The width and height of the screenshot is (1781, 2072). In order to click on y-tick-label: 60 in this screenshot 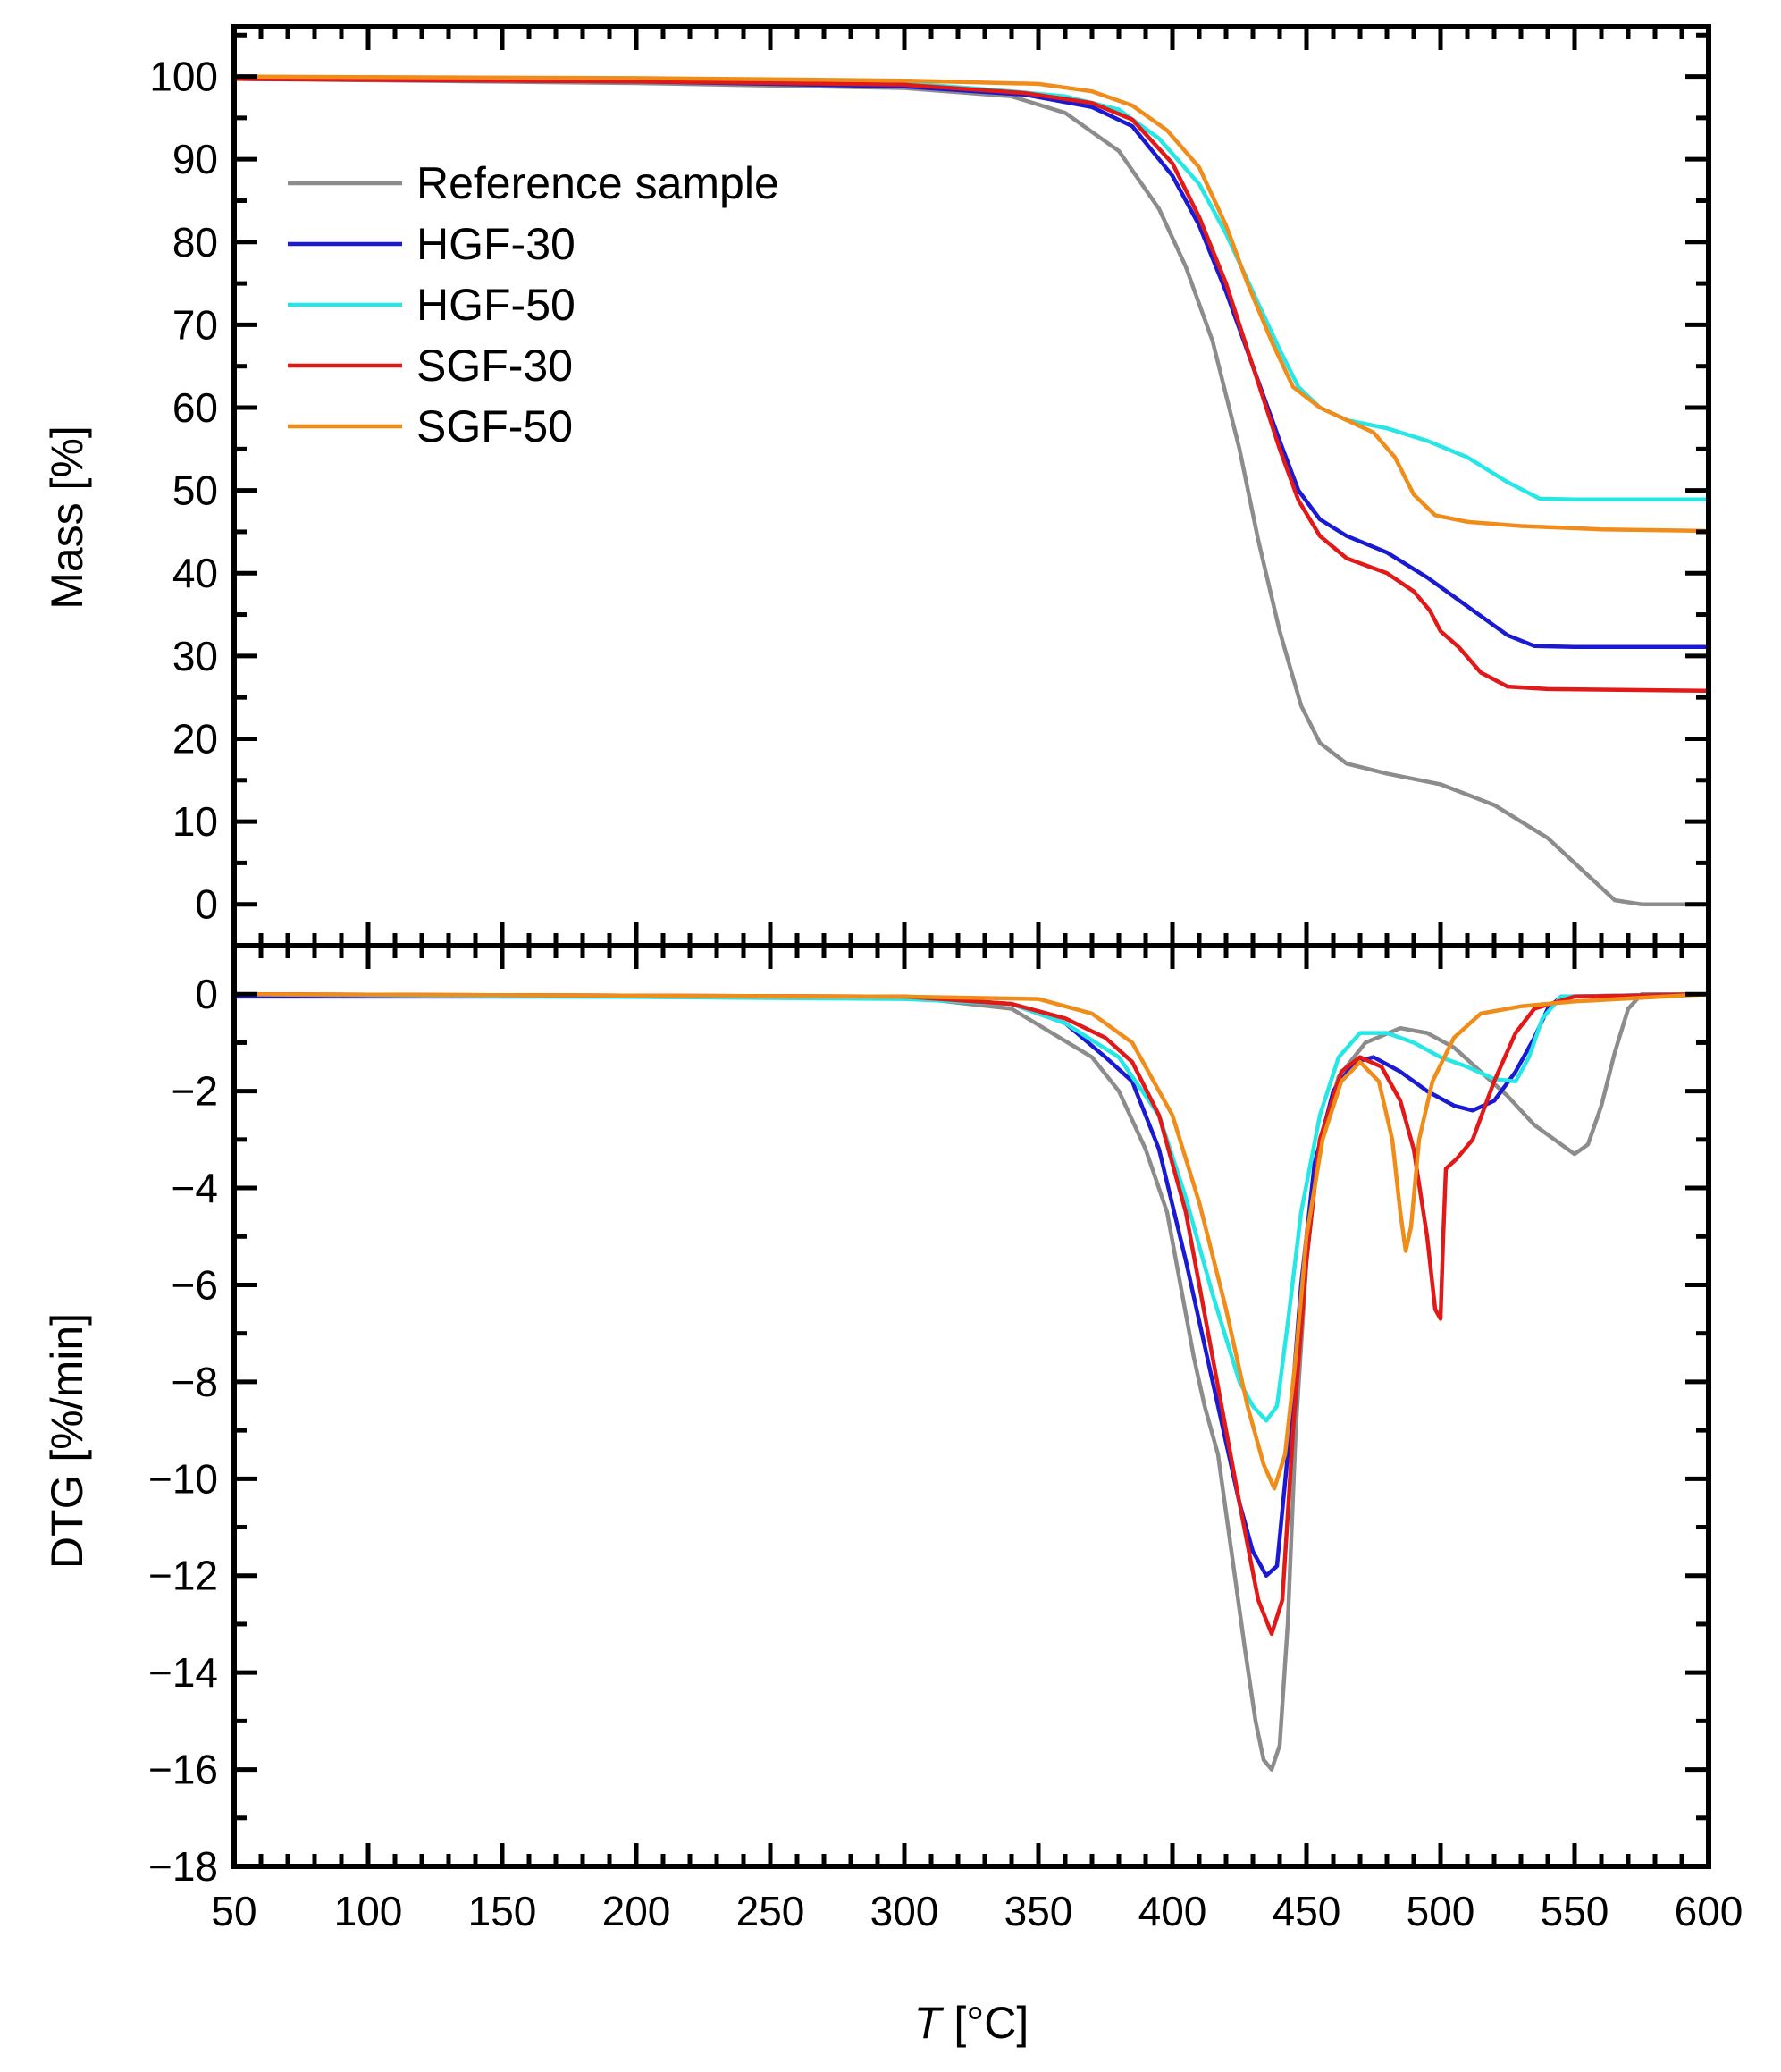, I will do `click(195, 408)`.